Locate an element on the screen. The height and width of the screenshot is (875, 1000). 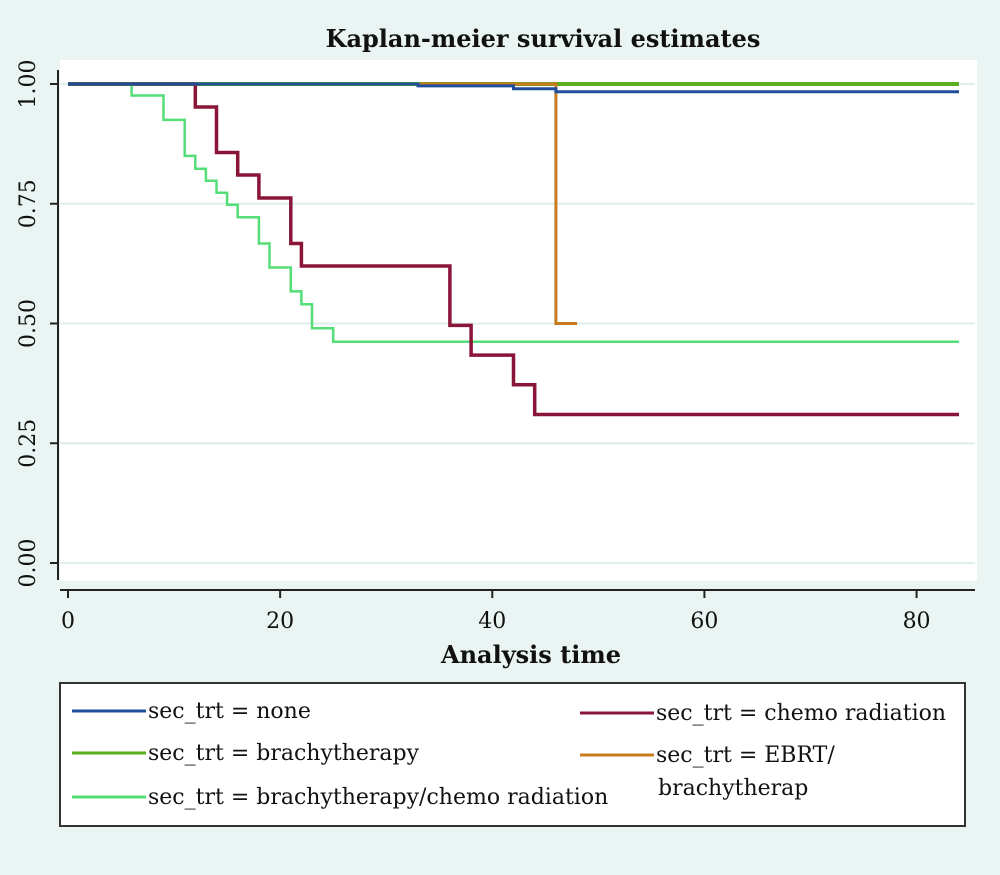
x-axis: 0 20 40 60 80 is located at coordinates (517, 611).